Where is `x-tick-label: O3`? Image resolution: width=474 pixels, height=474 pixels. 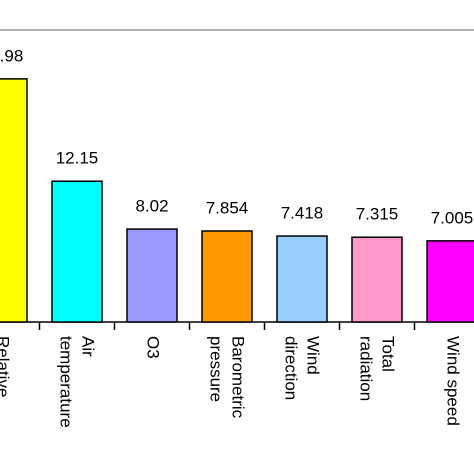 x-tick-label: O3 is located at coordinates (153, 347).